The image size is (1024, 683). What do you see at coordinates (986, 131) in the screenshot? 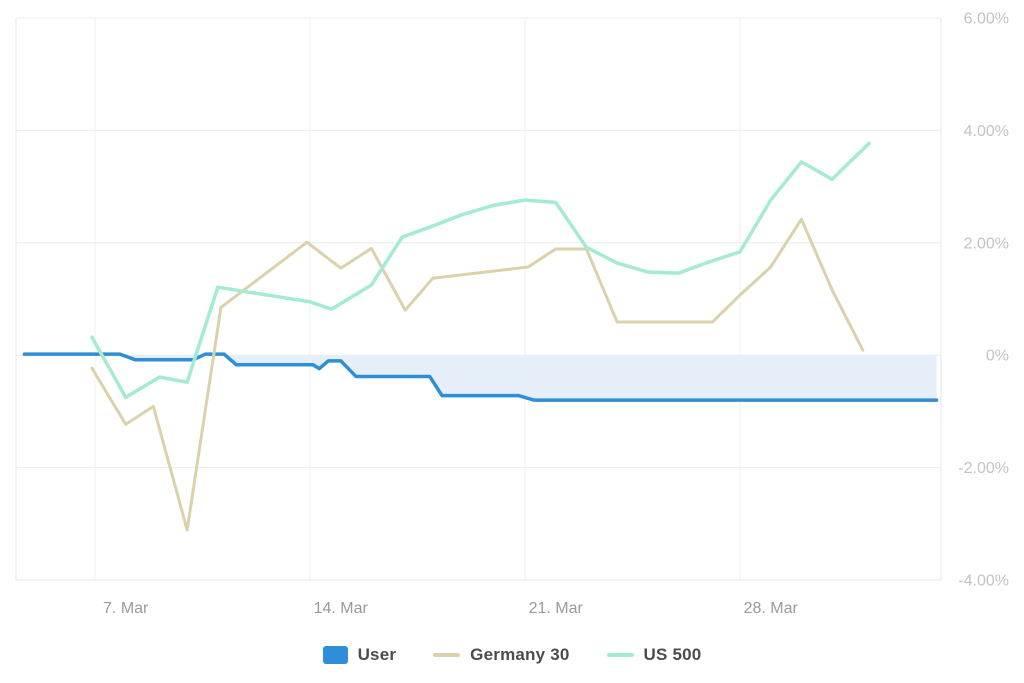
I see `y-axis-label: 4.00%` at bounding box center [986, 131].